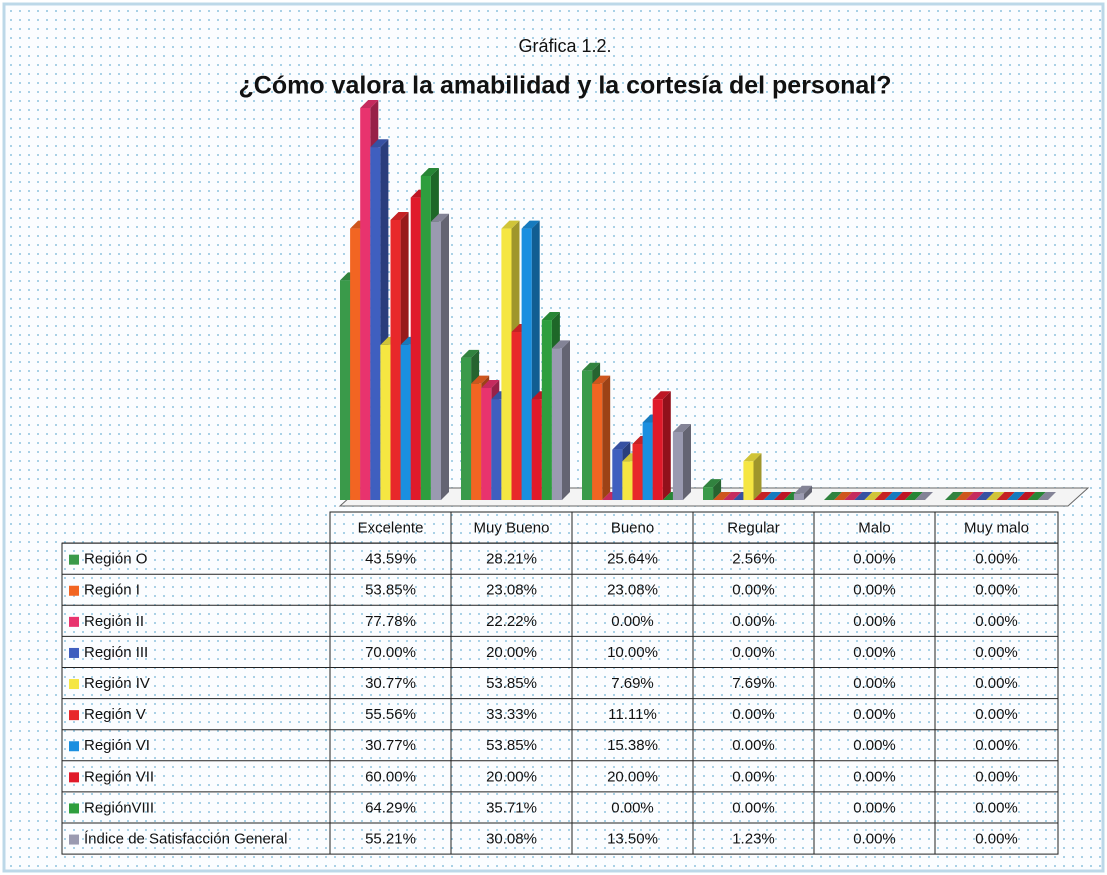 Image resolution: width=1107 pixels, height=875 pixels. I want to click on legend-label: Región VI, so click(117, 745).